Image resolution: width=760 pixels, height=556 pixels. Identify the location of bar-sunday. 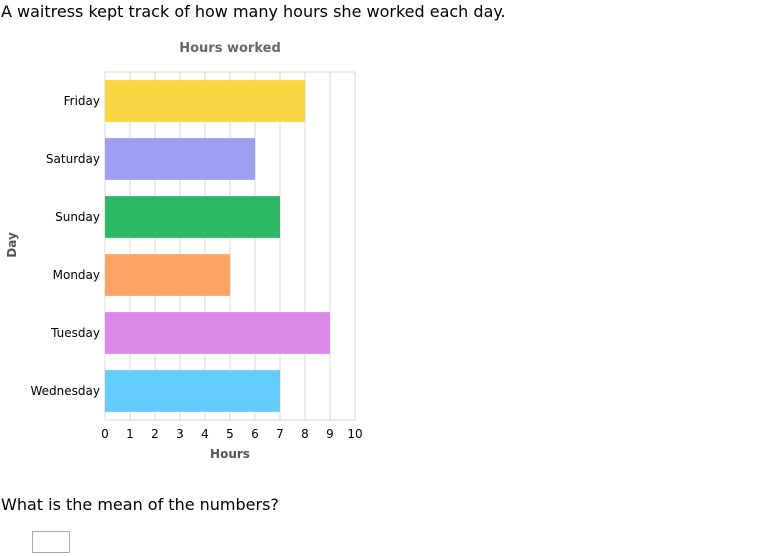
(192, 217).